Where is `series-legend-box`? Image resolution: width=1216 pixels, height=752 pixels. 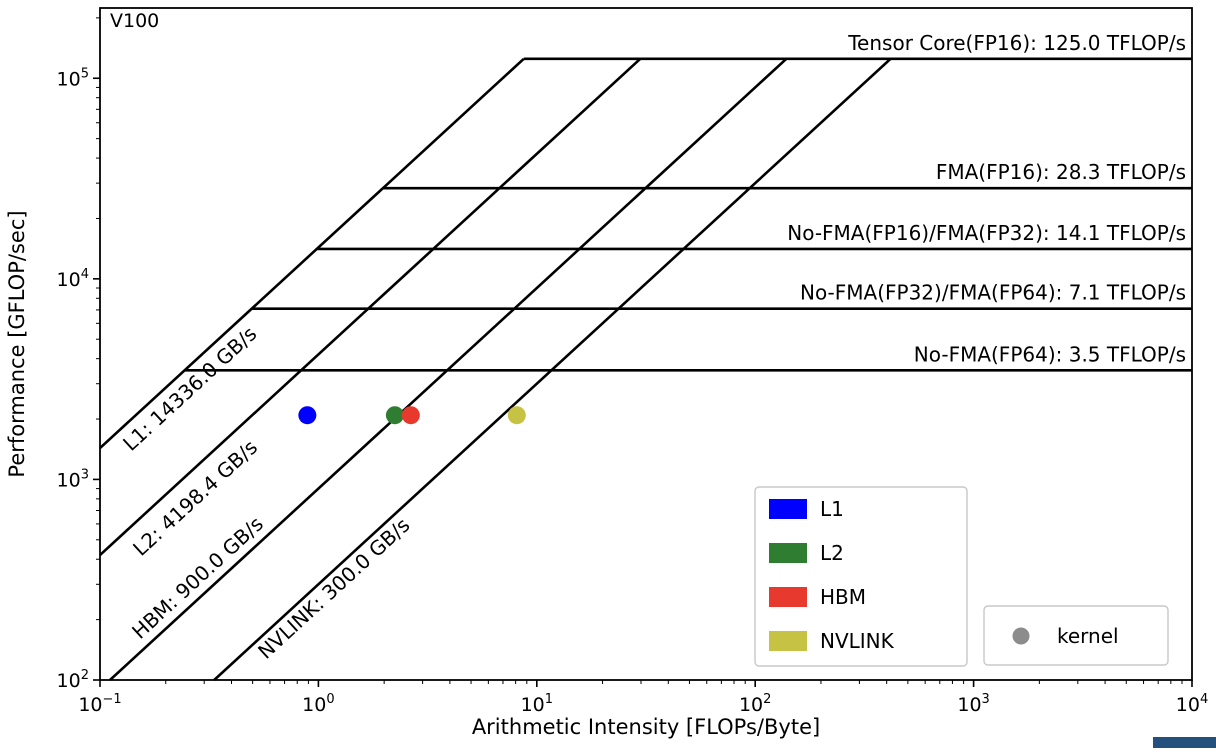 series-legend-box is located at coordinates (861, 576).